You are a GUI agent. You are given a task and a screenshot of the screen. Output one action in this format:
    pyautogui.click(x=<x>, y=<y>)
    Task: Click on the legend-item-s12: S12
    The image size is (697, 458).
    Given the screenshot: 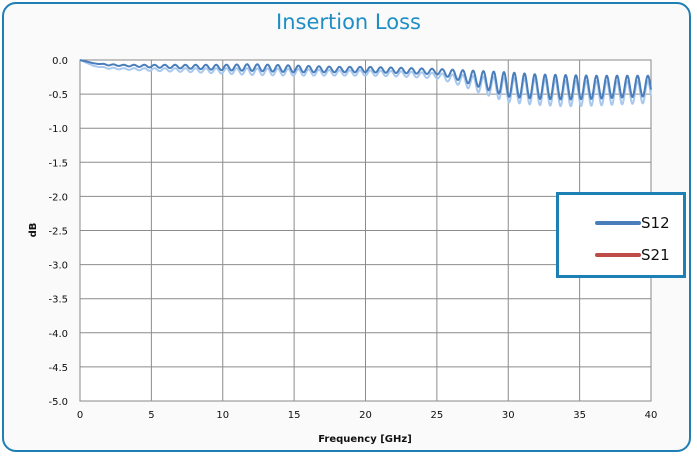 What is the action you would take?
    pyautogui.click(x=632, y=223)
    